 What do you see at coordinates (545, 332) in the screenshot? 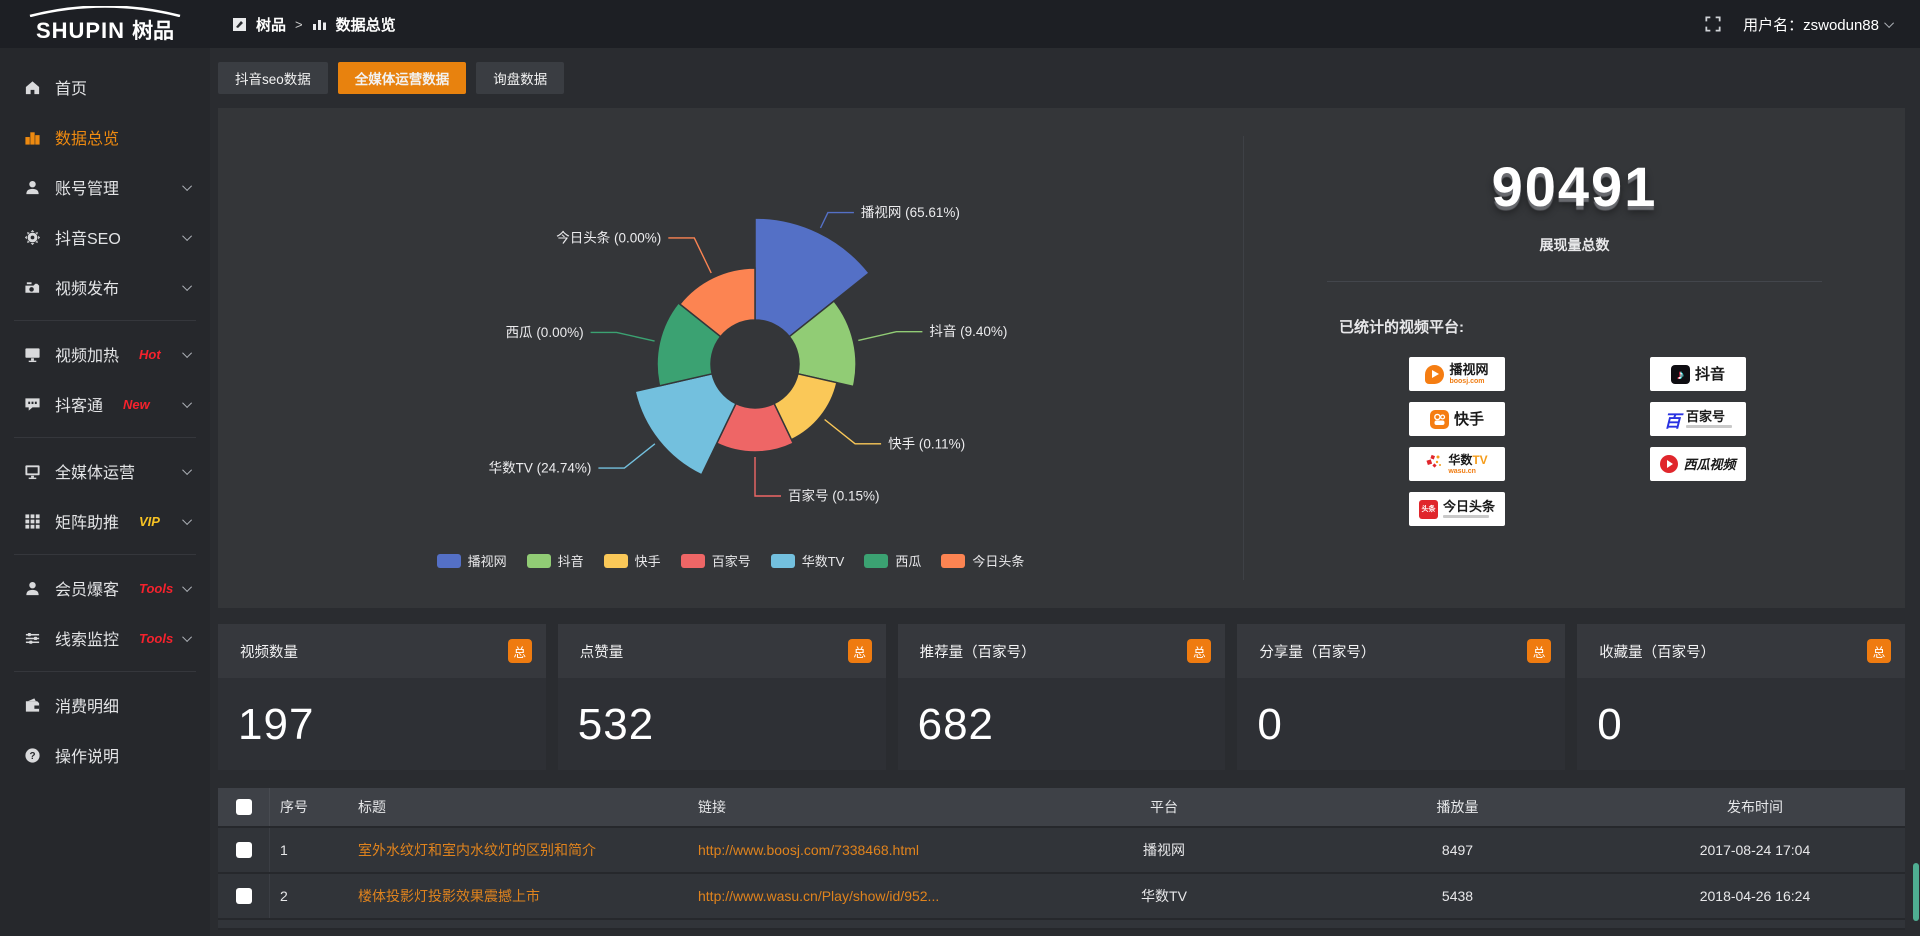
I see `svg-text: 西瓜 (0.00%)` at bounding box center [545, 332].